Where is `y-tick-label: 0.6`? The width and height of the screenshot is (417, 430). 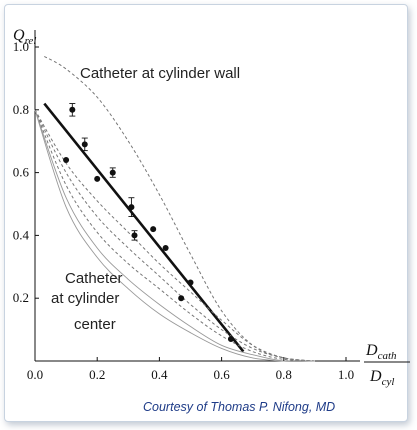
y-tick-label: 0.6 is located at coordinates (21, 172).